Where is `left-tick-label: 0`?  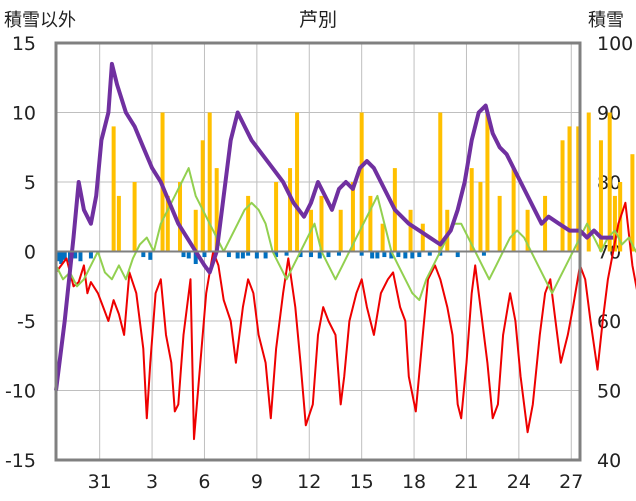
left-tick-label: 0 is located at coordinates (30, 253).